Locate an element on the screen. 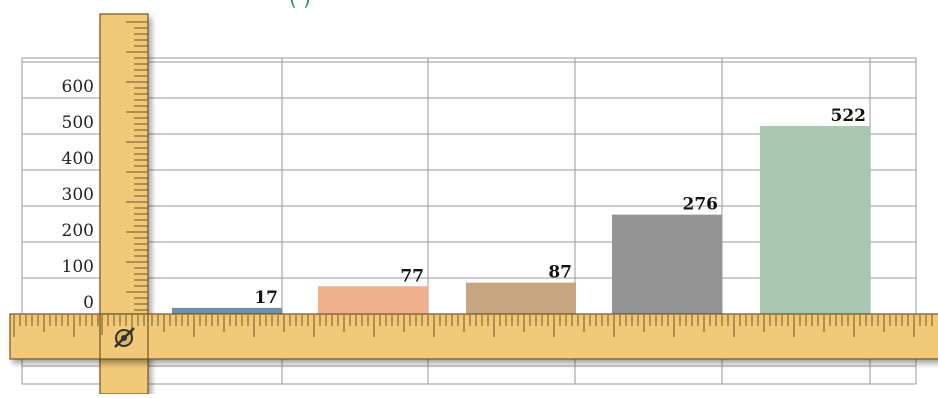 This screenshot has width=938, height=398. value-label: 17 is located at coordinates (266, 298).